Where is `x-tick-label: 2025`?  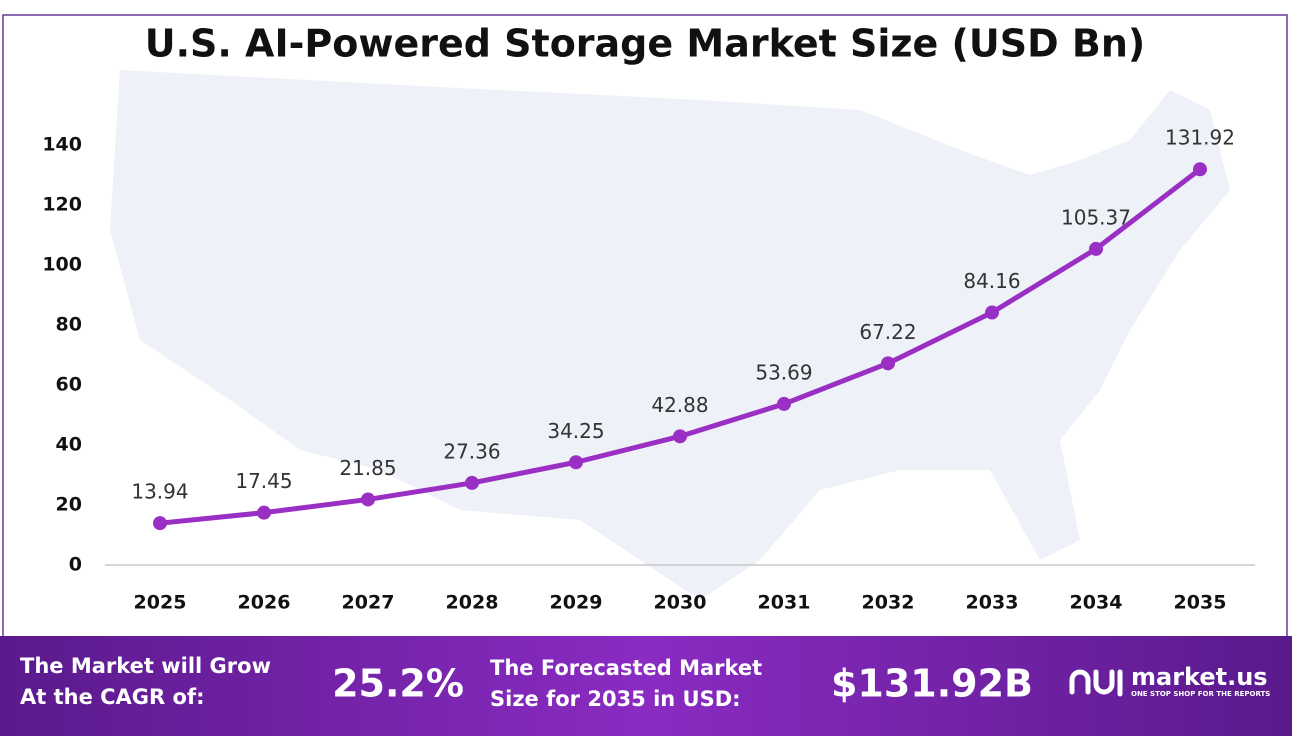 x-tick-label: 2025 is located at coordinates (160, 603).